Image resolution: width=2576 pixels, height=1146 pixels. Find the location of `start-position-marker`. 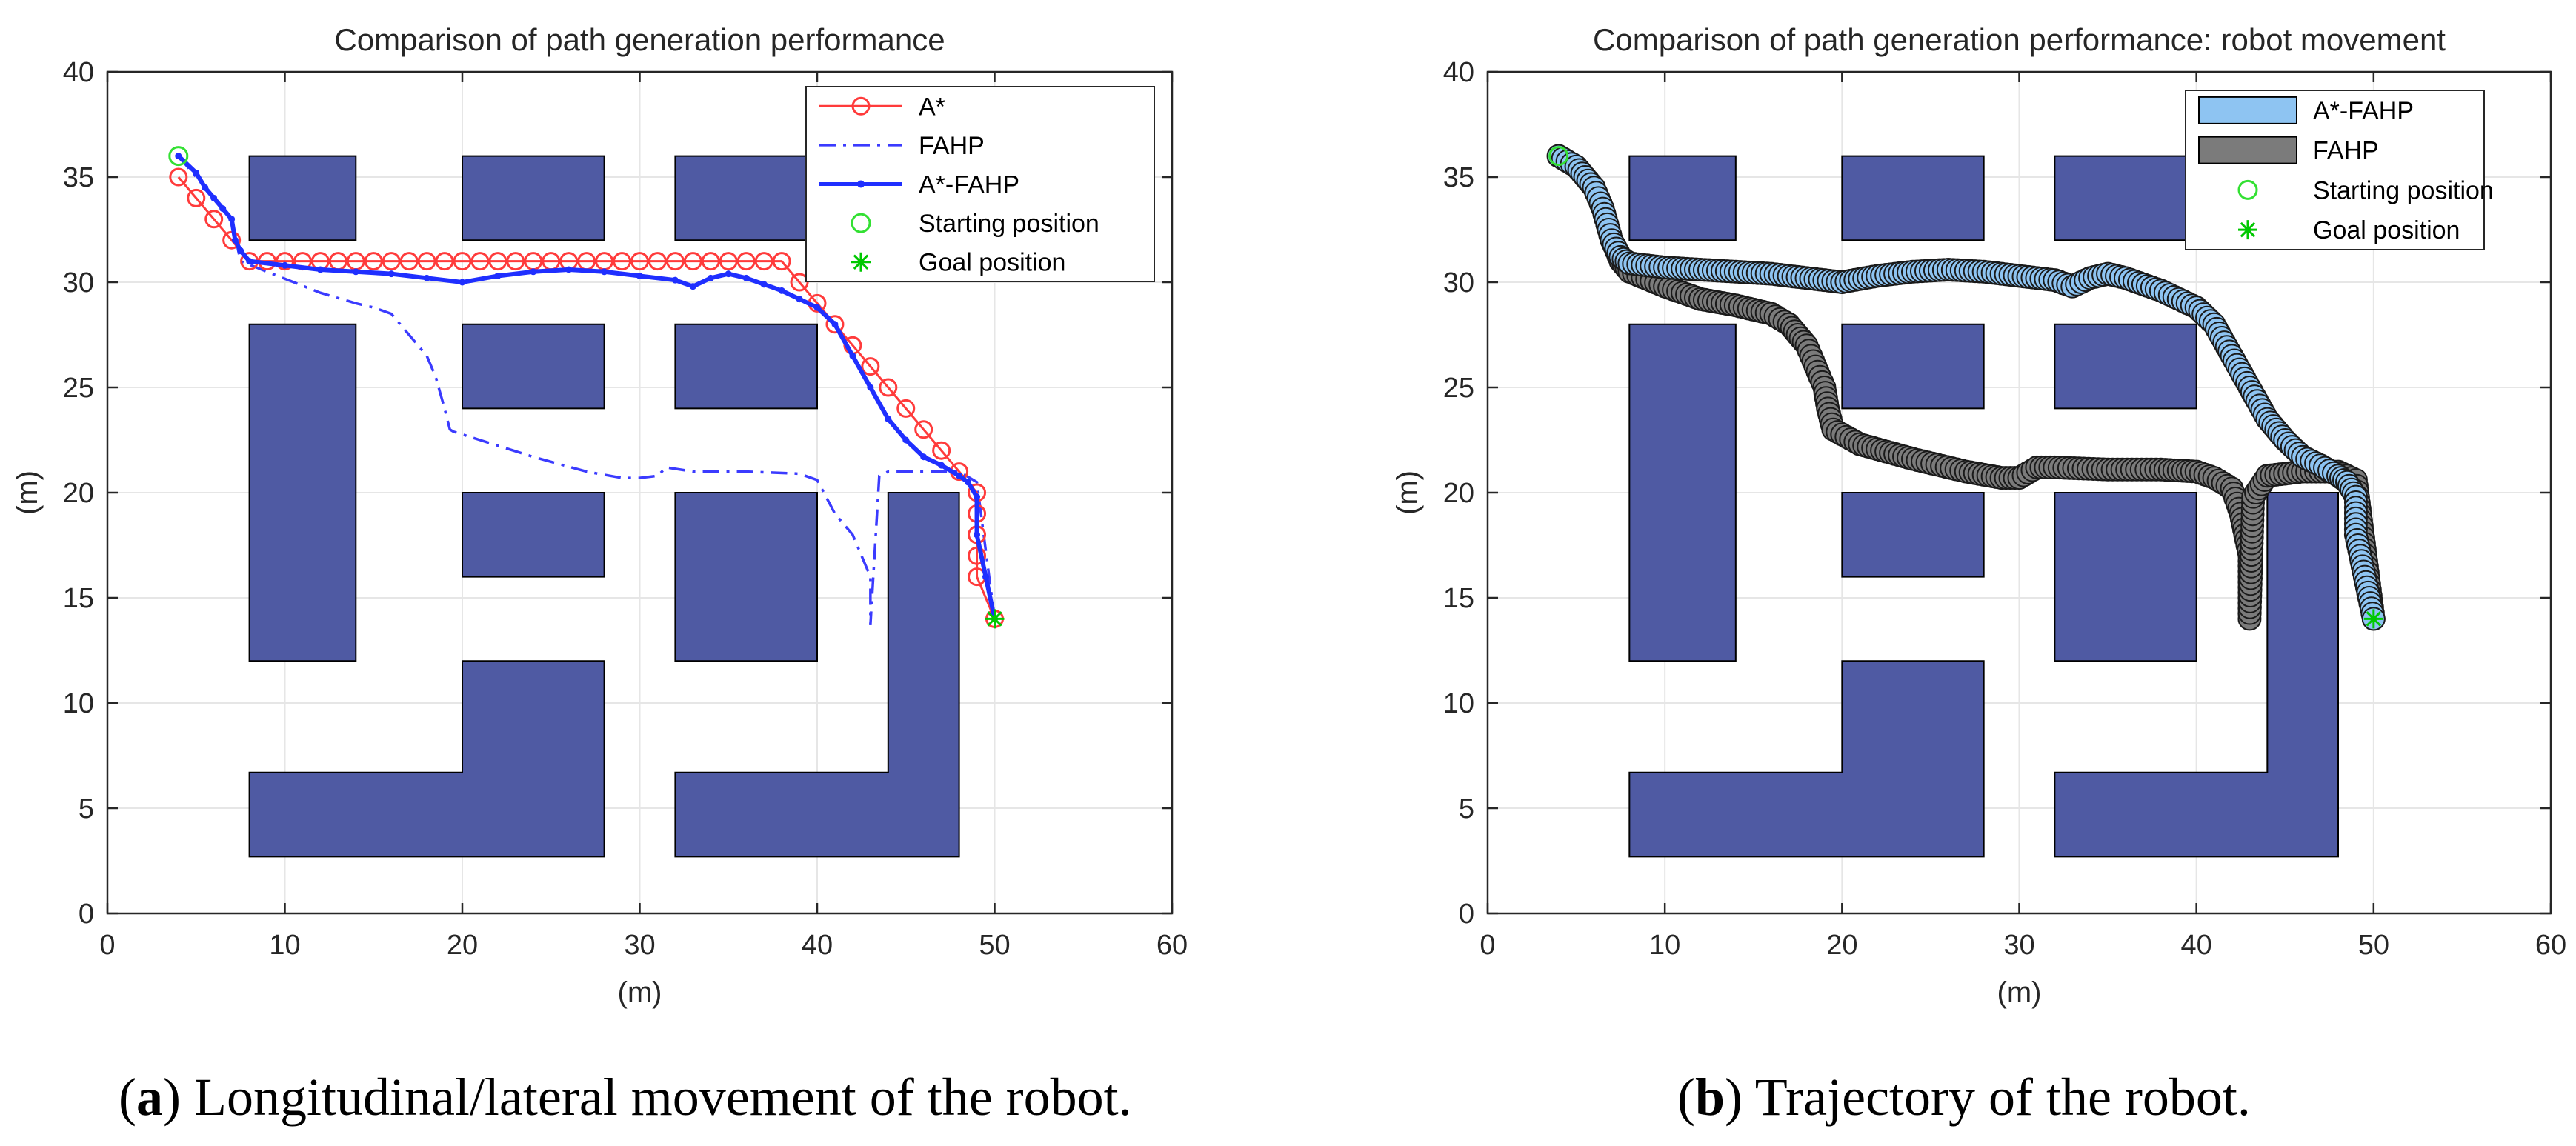

start-position-marker is located at coordinates (1558, 157).